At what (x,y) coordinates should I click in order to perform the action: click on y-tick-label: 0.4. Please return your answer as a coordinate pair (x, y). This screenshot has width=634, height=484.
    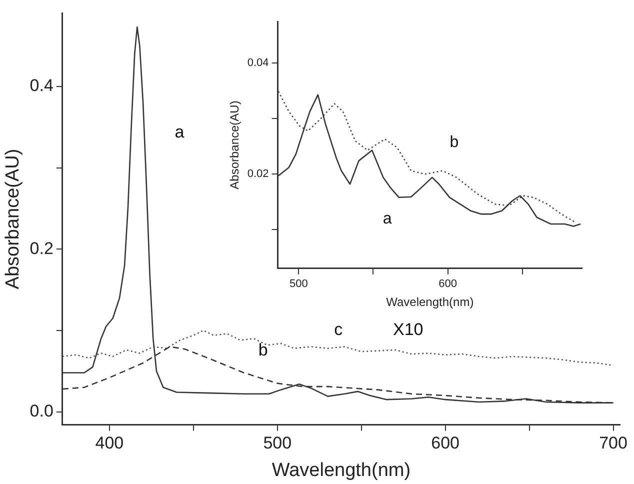
    Looking at the image, I should click on (42, 86).